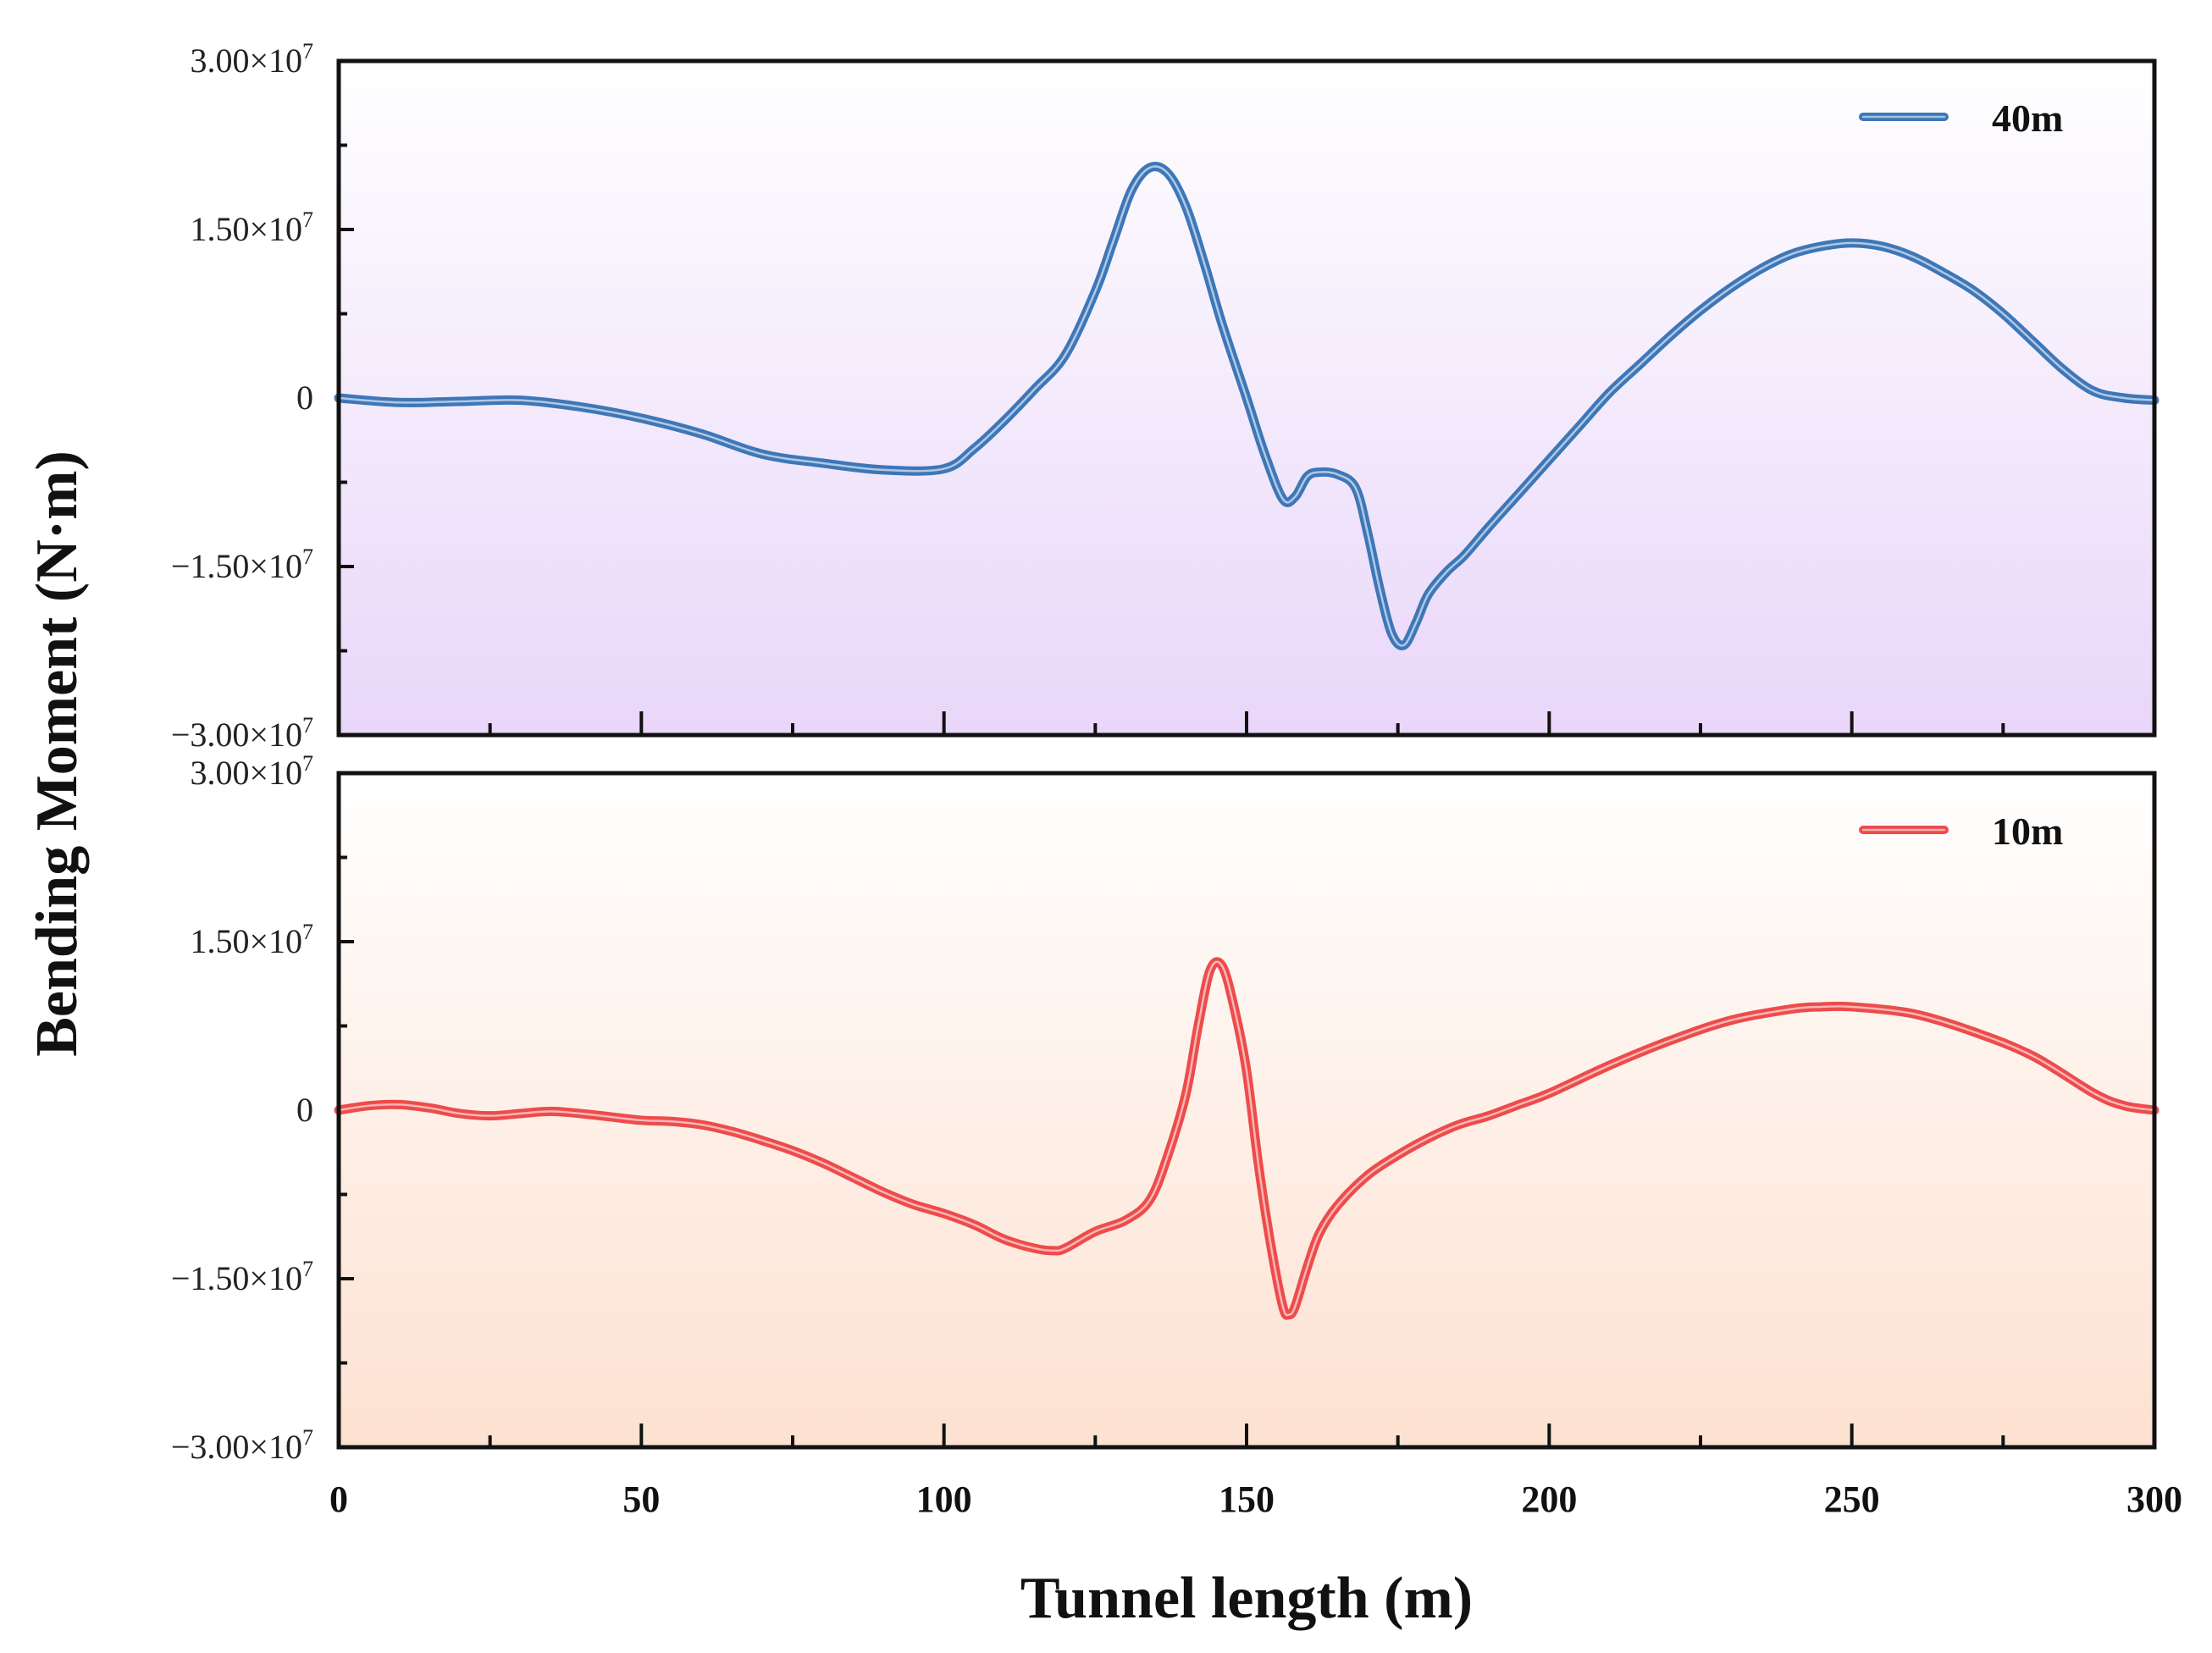 The height and width of the screenshot is (1653, 2212). What do you see at coordinates (1247, 1499) in the screenshot?
I see `x-tick-label: 150` at bounding box center [1247, 1499].